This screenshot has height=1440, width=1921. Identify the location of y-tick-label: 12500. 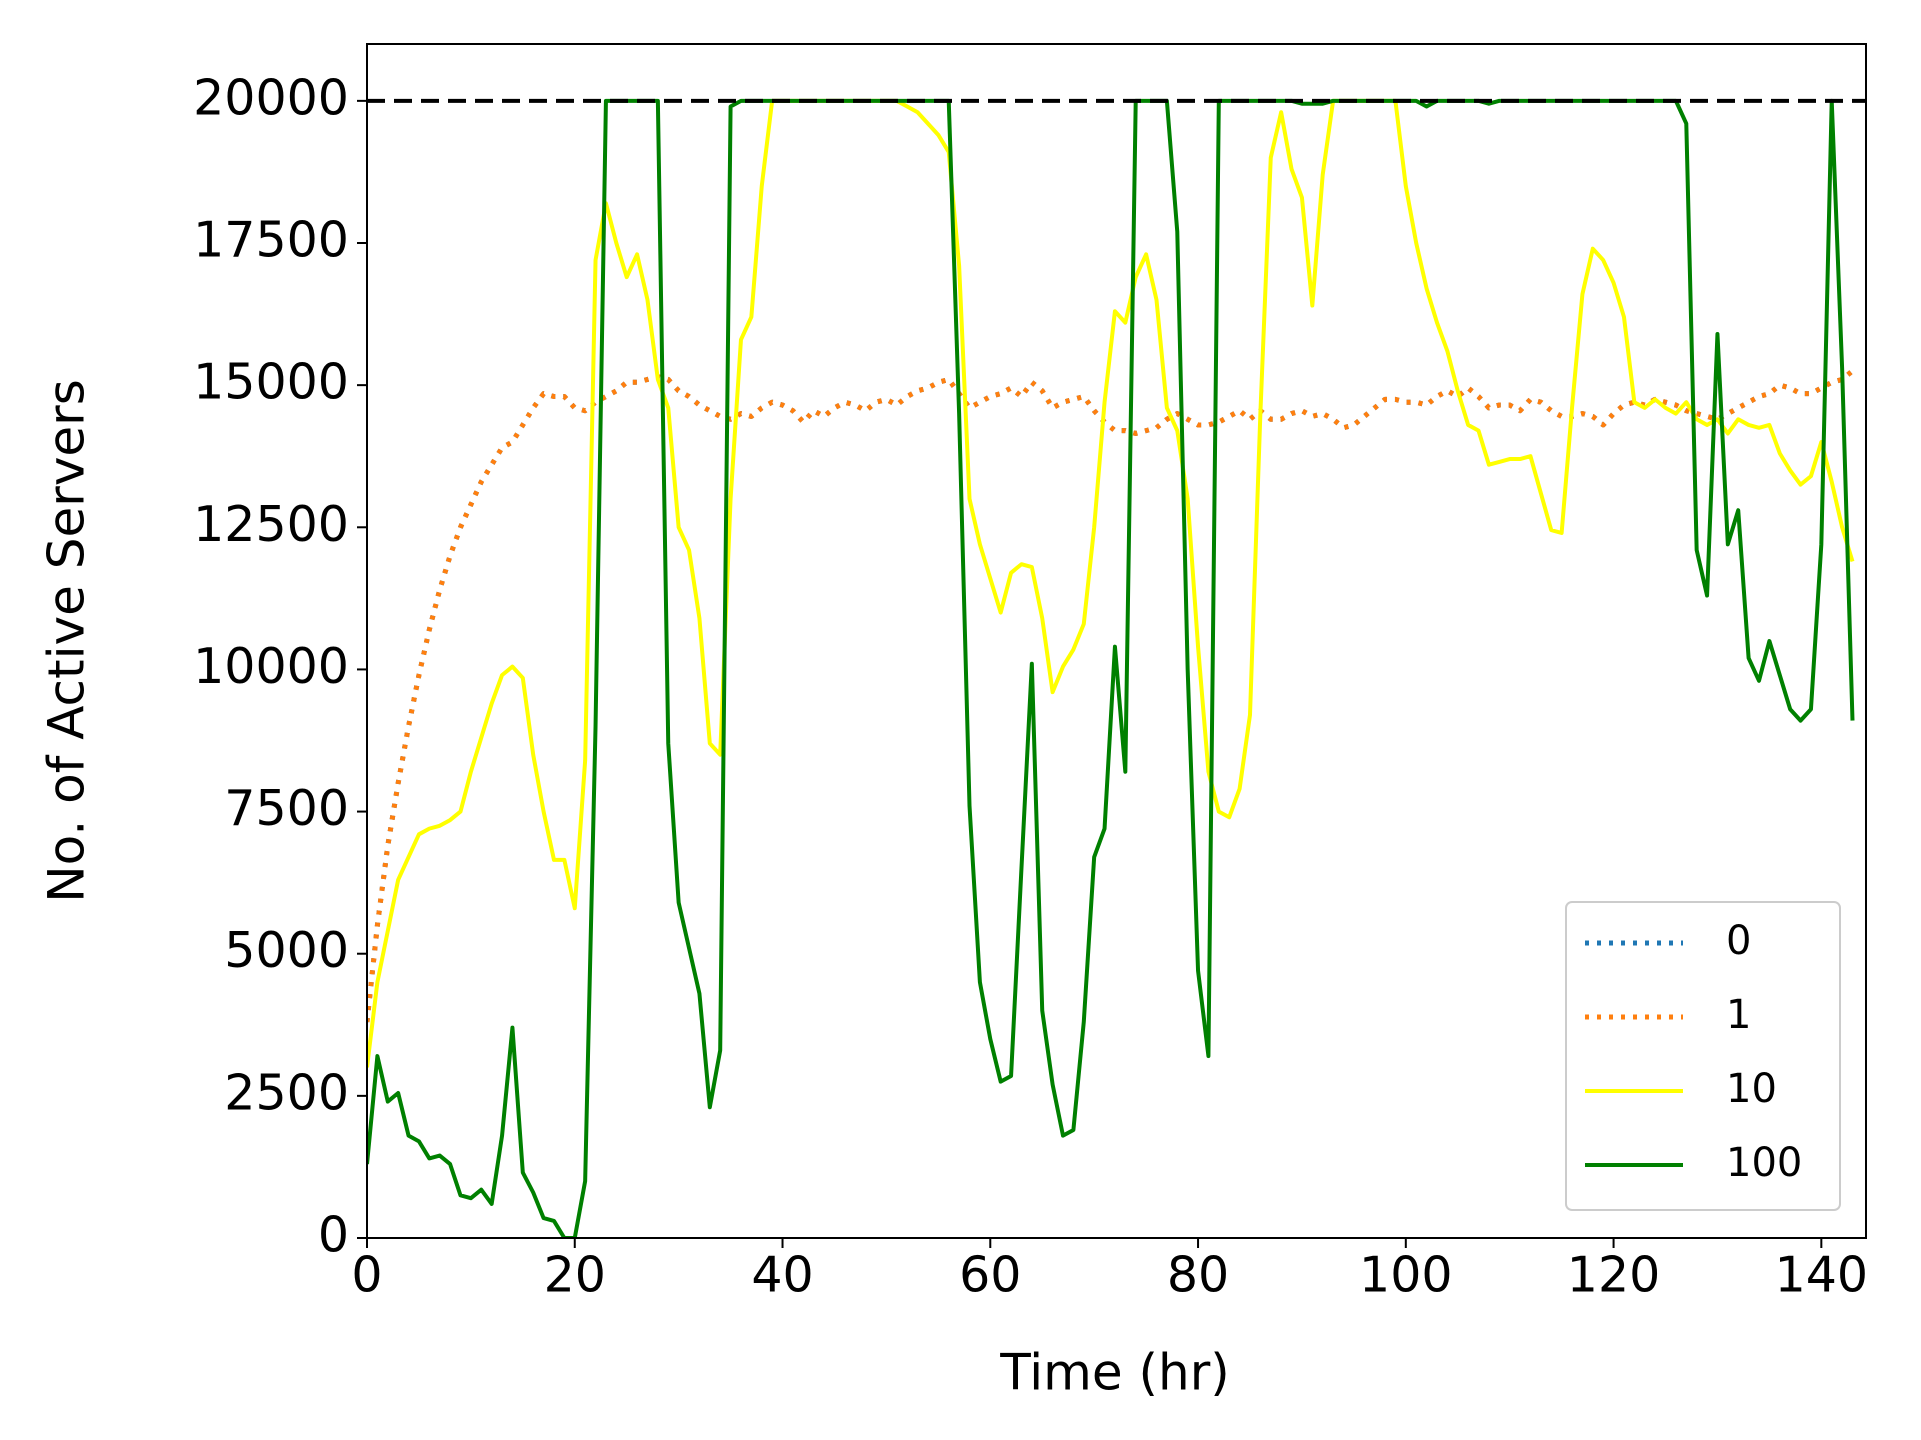
(271, 524).